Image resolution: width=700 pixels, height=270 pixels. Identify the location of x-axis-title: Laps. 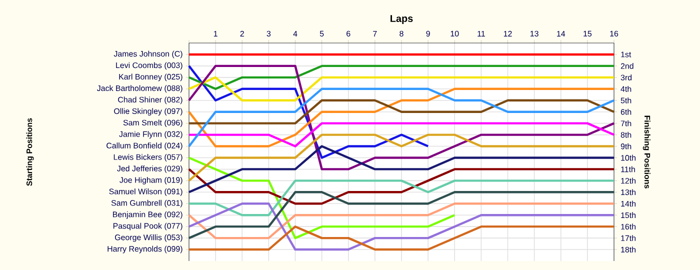
(401, 19).